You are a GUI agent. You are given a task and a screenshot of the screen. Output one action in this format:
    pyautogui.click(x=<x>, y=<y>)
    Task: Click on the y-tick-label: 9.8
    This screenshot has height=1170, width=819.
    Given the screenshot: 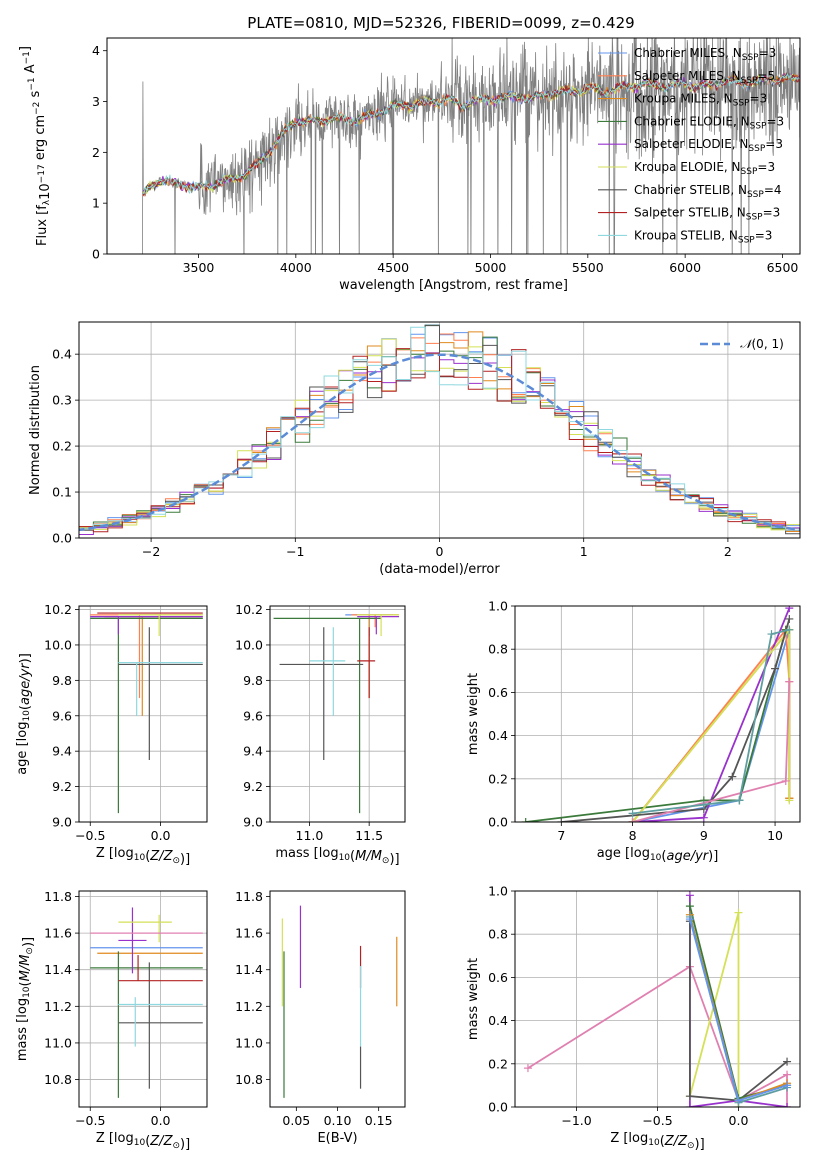 What is the action you would take?
    pyautogui.click(x=253, y=680)
    